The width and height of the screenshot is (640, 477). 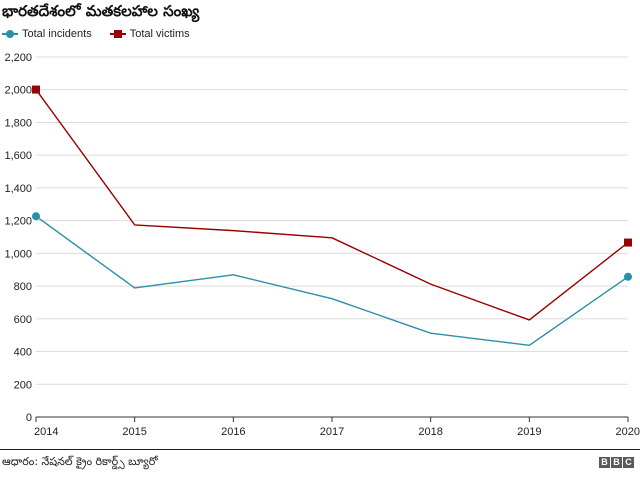 I want to click on chart-legend: Total incidents Total victims, so click(x=105, y=34).